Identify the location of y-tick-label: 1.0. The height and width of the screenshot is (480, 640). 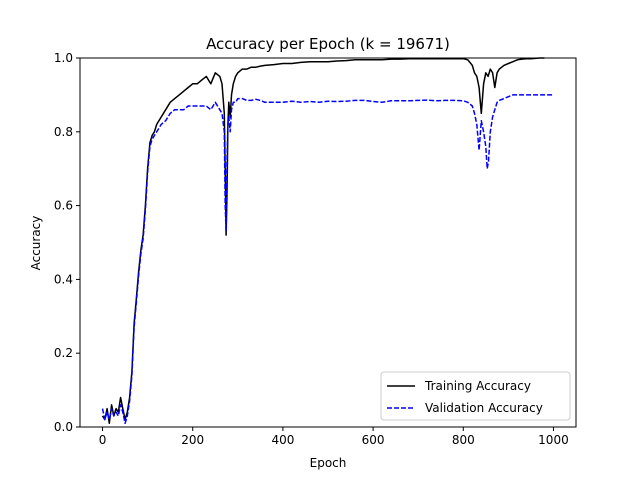
(63, 58).